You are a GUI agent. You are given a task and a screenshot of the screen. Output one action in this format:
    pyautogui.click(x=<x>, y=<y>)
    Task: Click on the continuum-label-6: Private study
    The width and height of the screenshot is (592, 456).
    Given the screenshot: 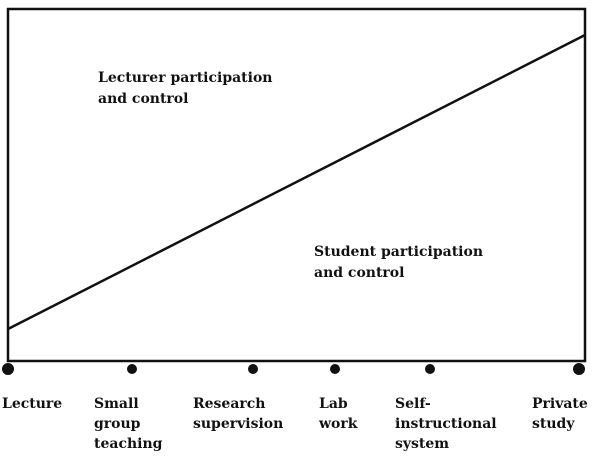 What is the action you would take?
    pyautogui.click(x=560, y=414)
    